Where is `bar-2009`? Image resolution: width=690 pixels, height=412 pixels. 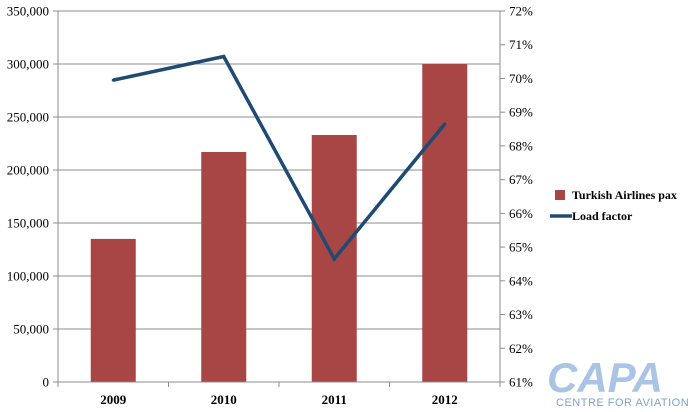 bar-2009 is located at coordinates (113, 310).